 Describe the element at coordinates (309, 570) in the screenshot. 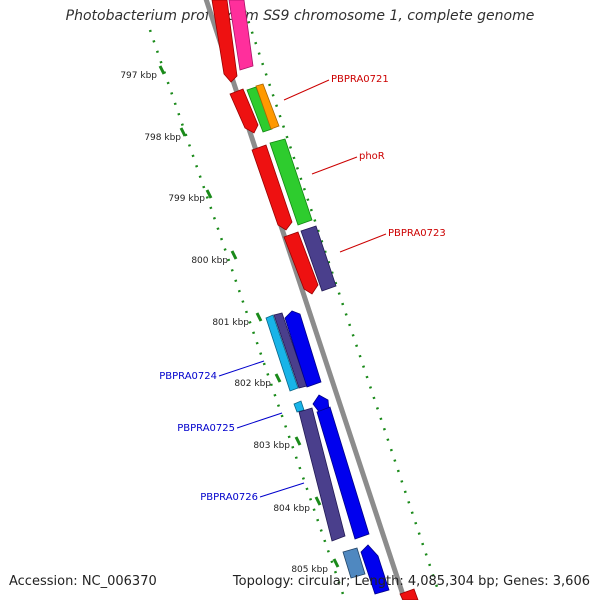

I see `ruler-label: 805 kbp` at that location.